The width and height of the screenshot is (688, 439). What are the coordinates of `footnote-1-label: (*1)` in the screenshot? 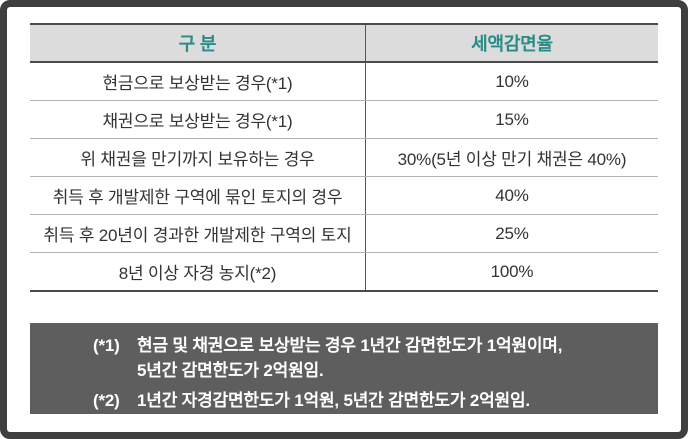 It's located at (106, 345).